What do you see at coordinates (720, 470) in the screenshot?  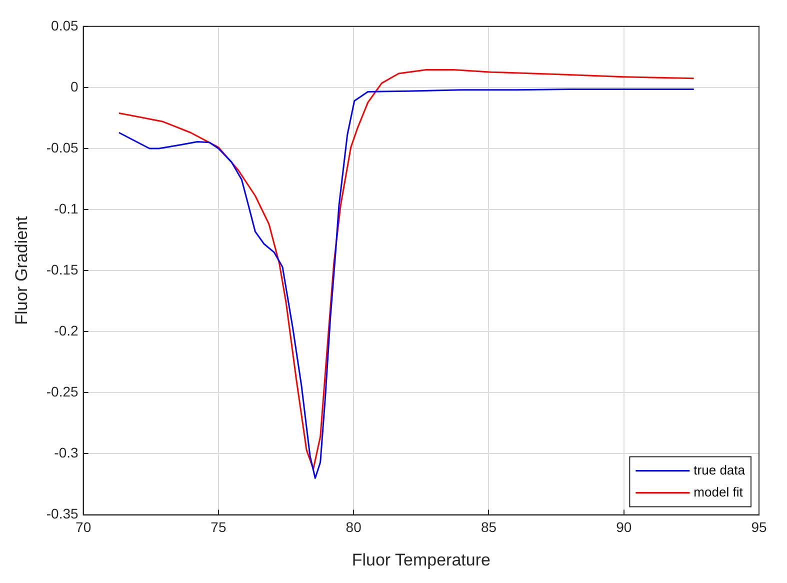 I see `legend-label: true data` at bounding box center [720, 470].